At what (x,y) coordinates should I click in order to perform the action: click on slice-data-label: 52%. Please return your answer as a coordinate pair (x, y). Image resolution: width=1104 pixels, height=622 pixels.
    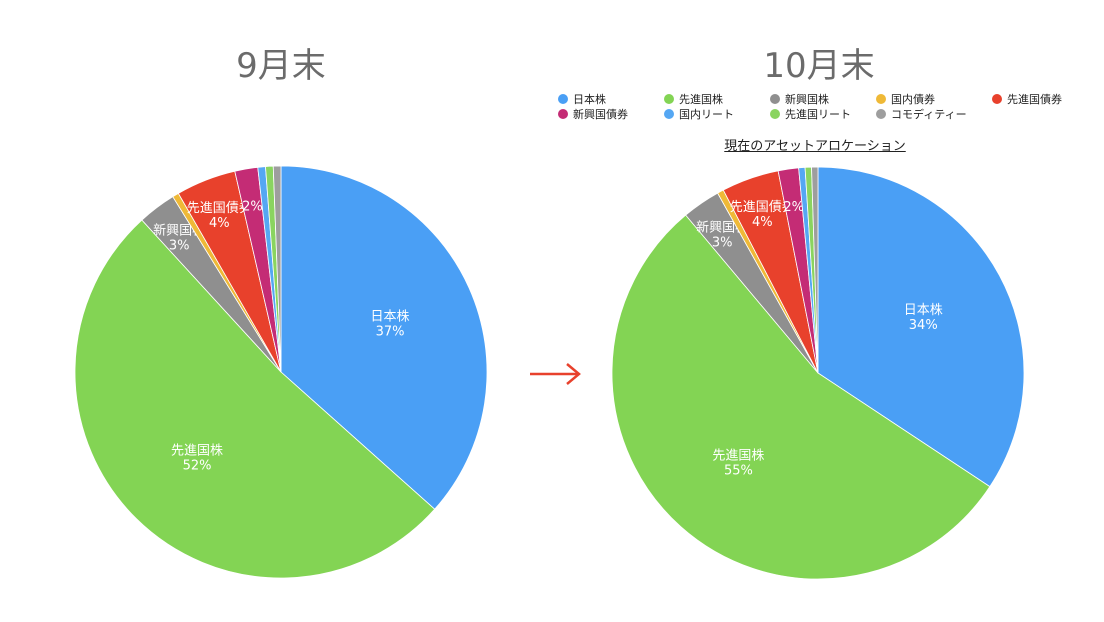
    Looking at the image, I should click on (197, 466).